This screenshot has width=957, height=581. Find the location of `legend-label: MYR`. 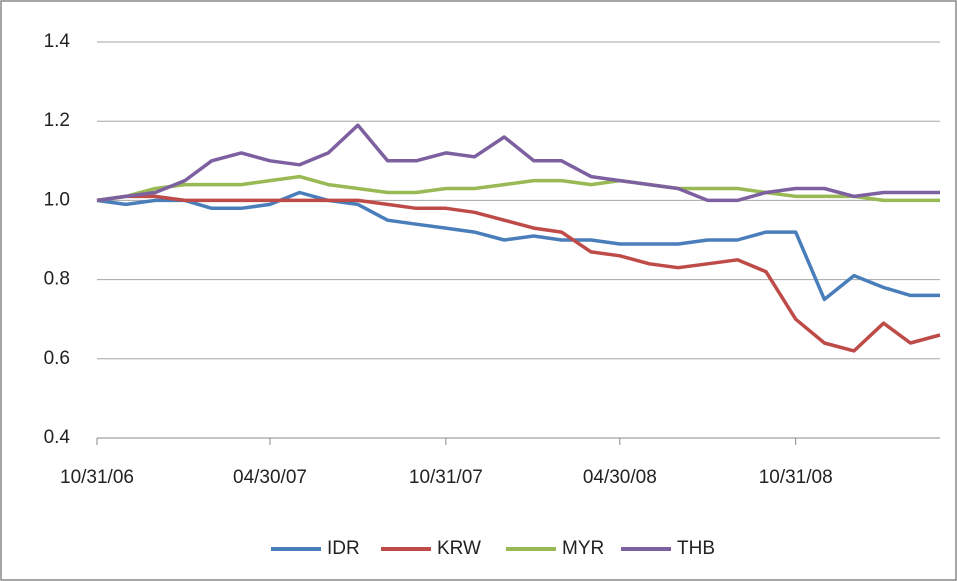

legend-label: MYR is located at coordinates (583, 548).